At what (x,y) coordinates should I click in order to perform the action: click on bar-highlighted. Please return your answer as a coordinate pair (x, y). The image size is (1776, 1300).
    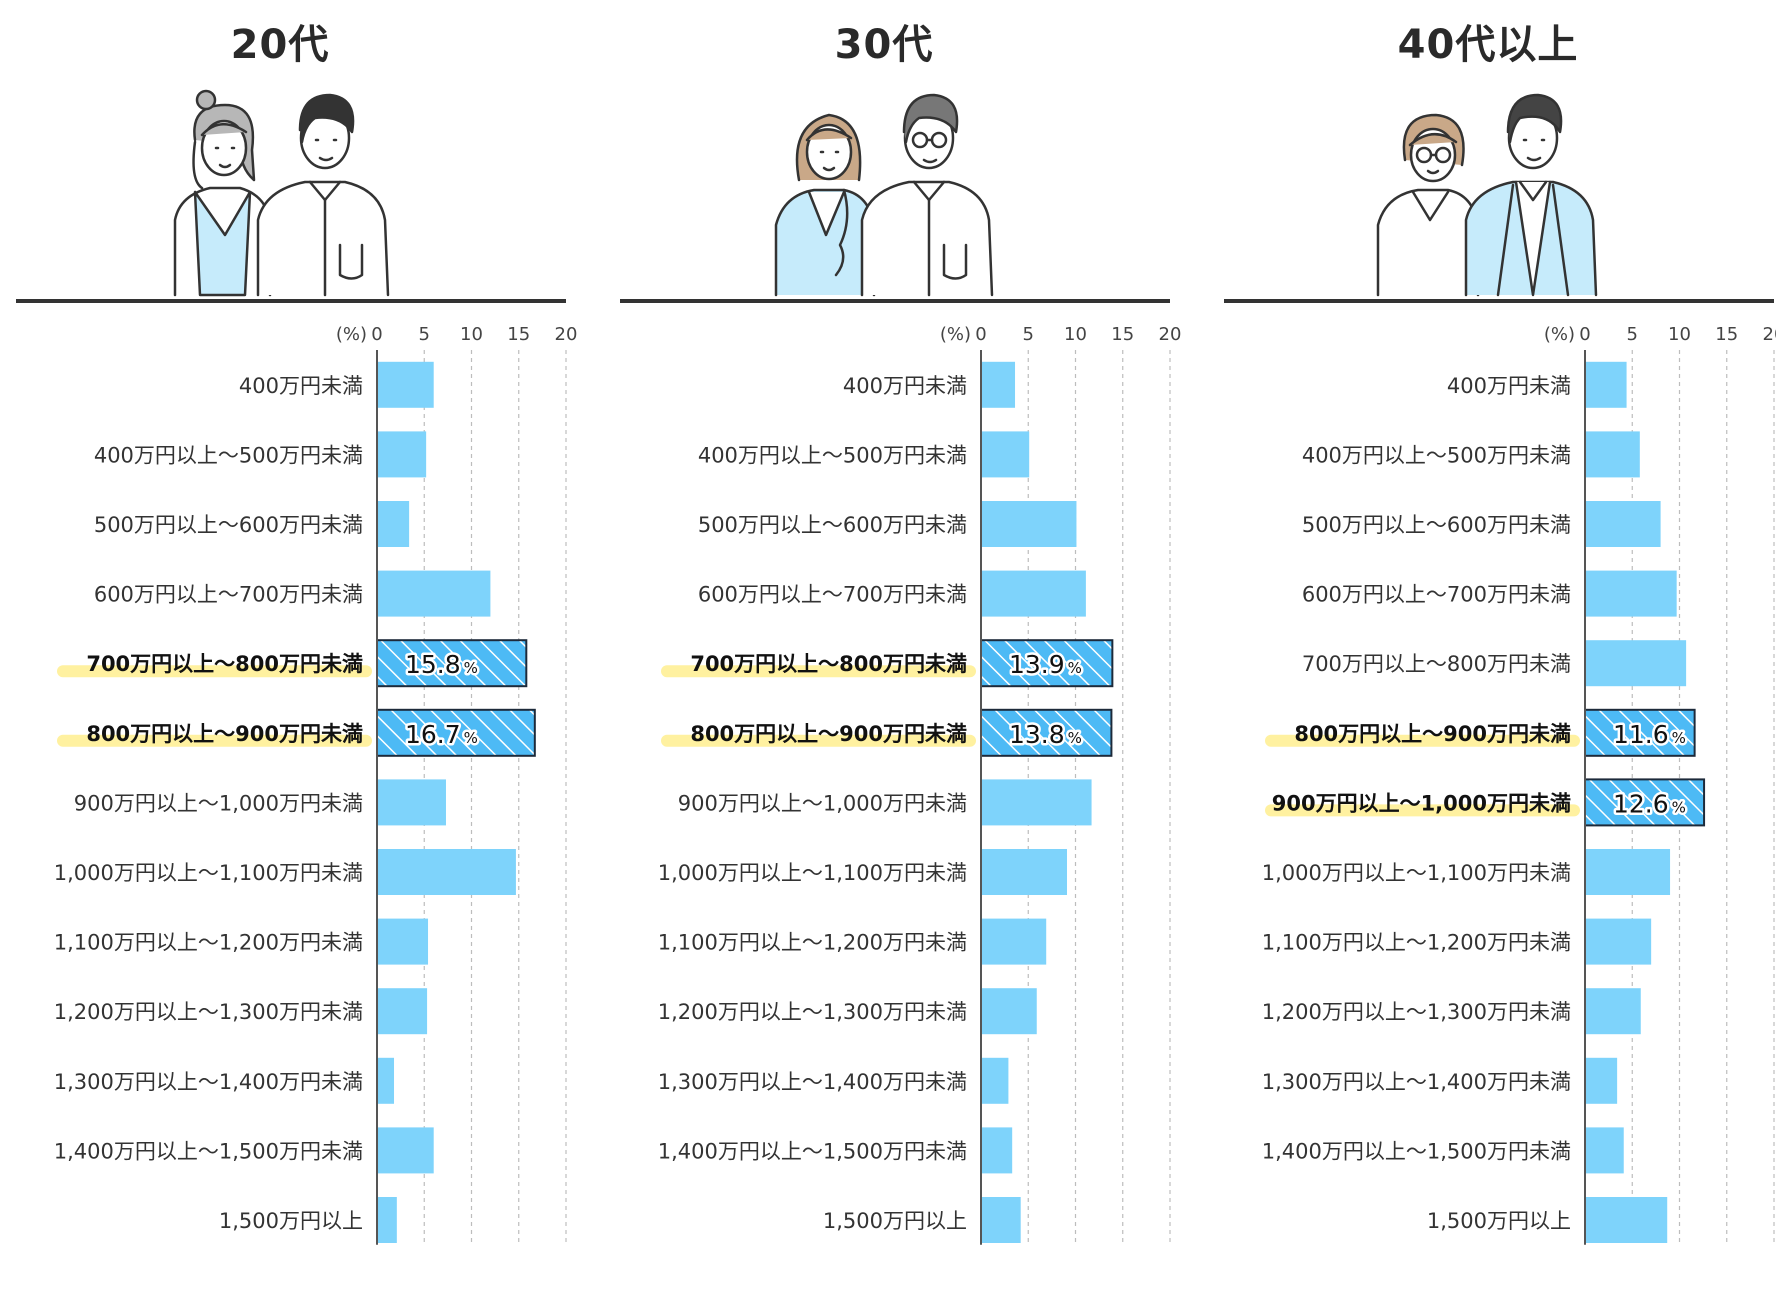
    Looking at the image, I should click on (1046, 732).